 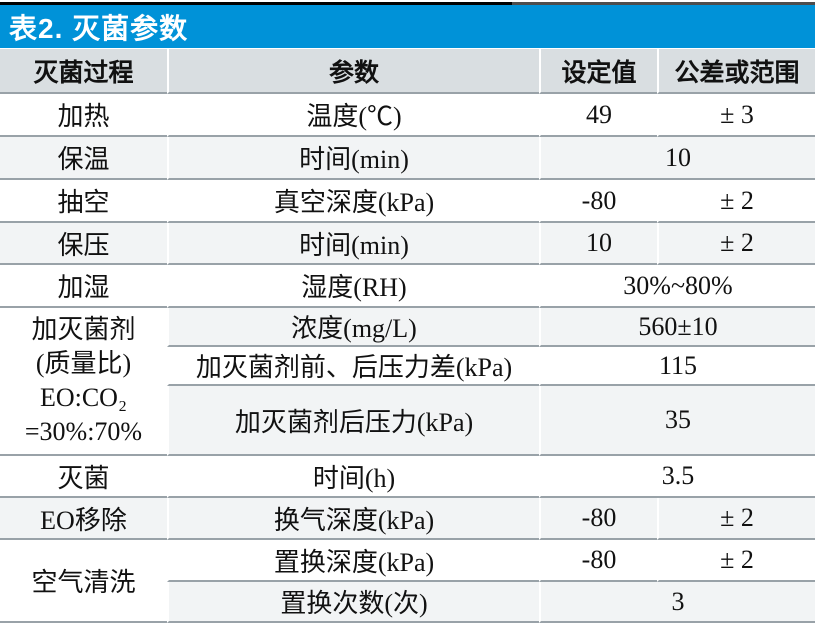 I want to click on cell-parameter: 时间(h), so click(x=353, y=477).